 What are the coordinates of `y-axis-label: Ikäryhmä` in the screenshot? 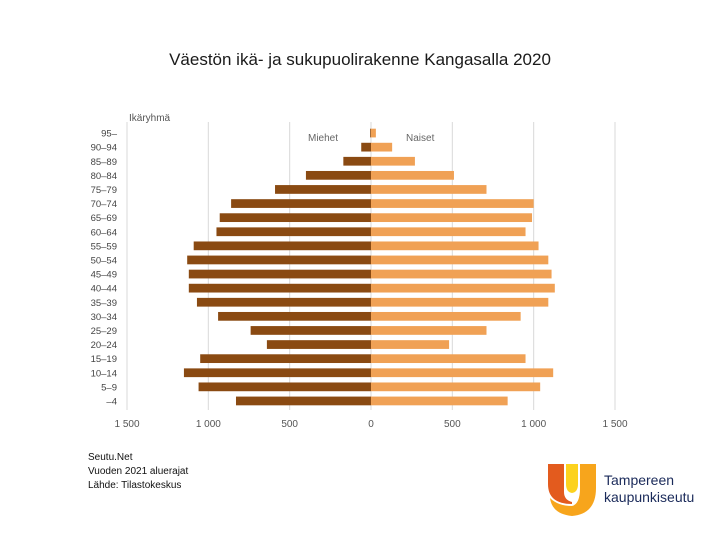 It's located at (150, 118).